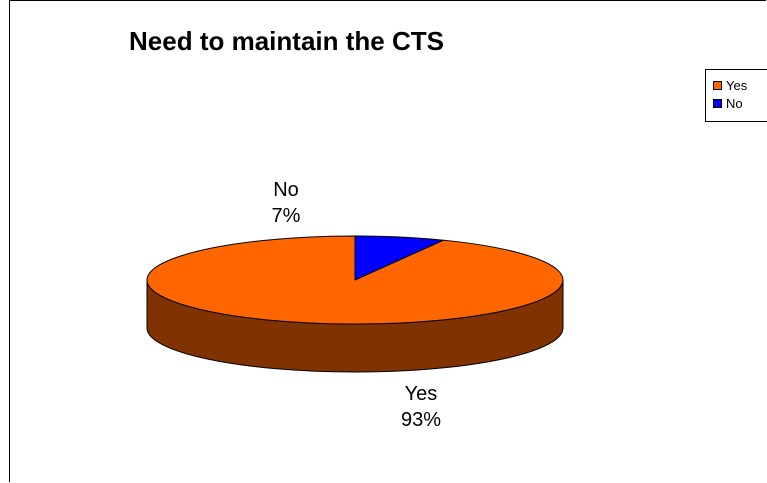  What do you see at coordinates (421, 394) in the screenshot?
I see `slice-label-yes-category: Yes` at bounding box center [421, 394].